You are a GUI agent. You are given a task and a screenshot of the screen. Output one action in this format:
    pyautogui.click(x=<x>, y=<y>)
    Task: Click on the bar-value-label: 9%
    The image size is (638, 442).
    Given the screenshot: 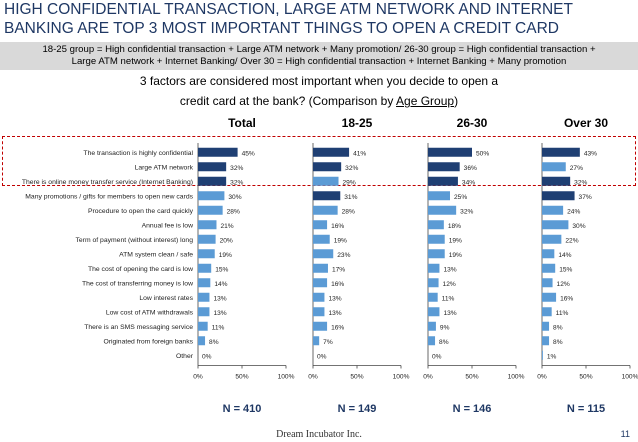 What is the action you would take?
    pyautogui.click(x=445, y=327)
    